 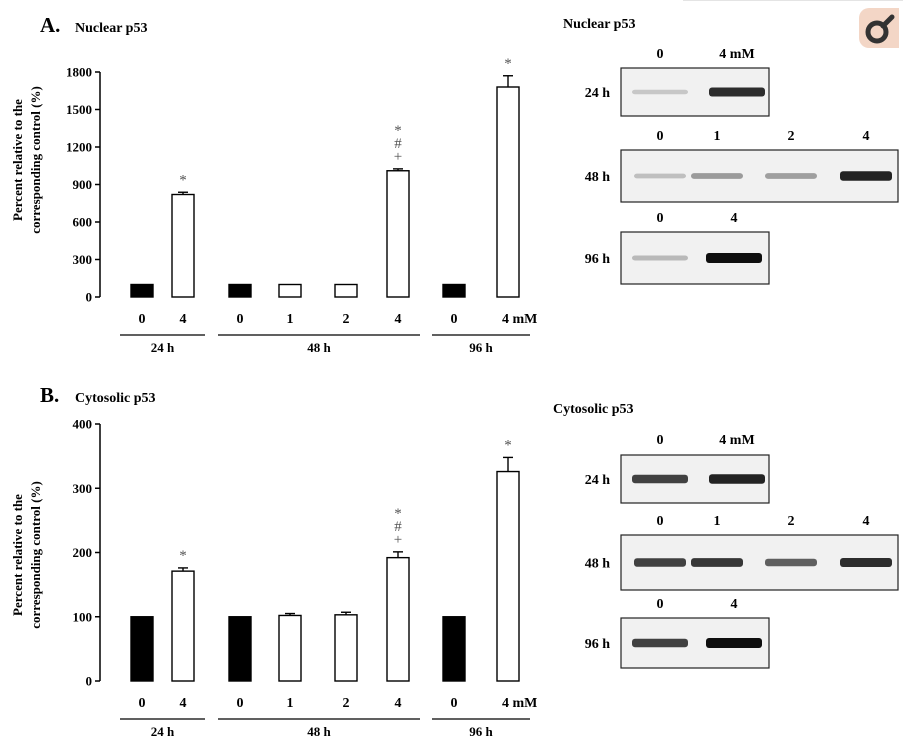 What do you see at coordinates (83, 184) in the screenshot?
I see `panel-a-ytick-label-3: 900` at bounding box center [83, 184].